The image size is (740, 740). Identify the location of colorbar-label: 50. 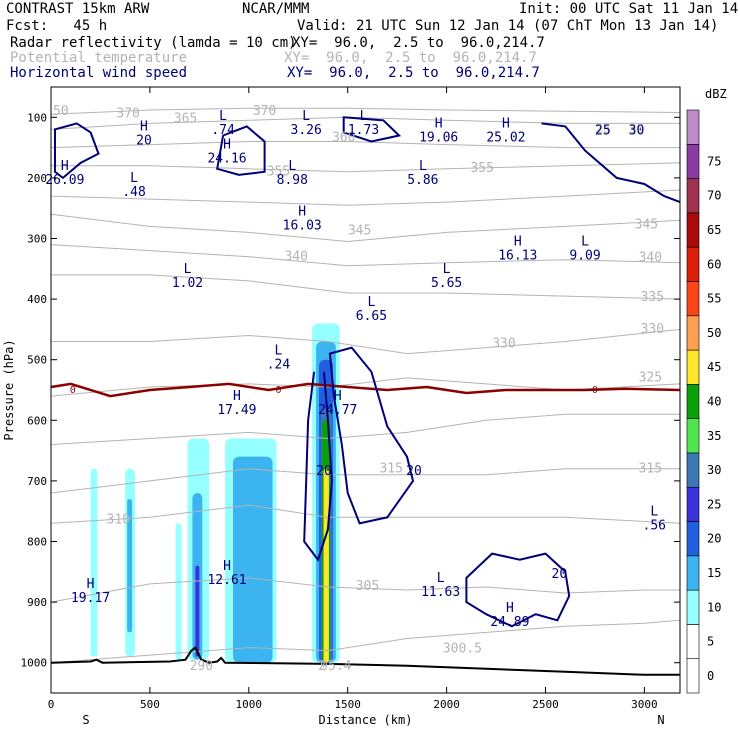
(714, 333).